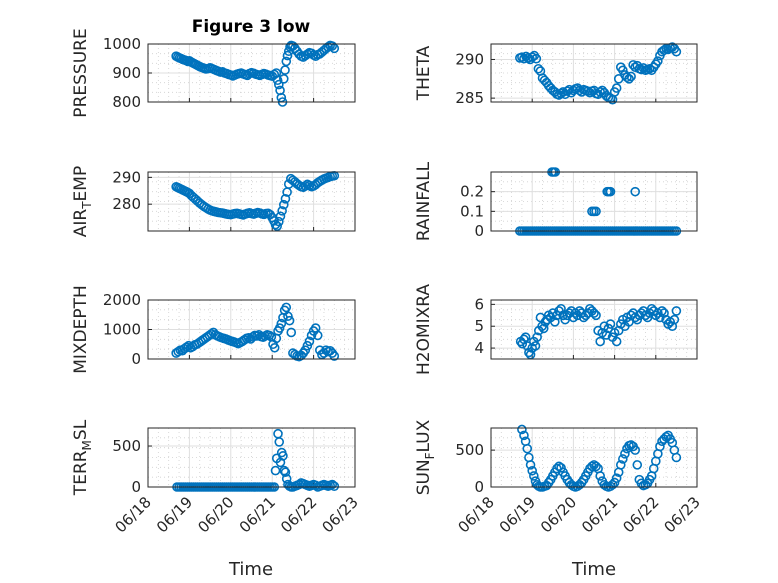 Image resolution: width=778 pixels, height=583 pixels. What do you see at coordinates (472, 211) in the screenshot?
I see `y-tick-label: 0.1` at bounding box center [472, 211].